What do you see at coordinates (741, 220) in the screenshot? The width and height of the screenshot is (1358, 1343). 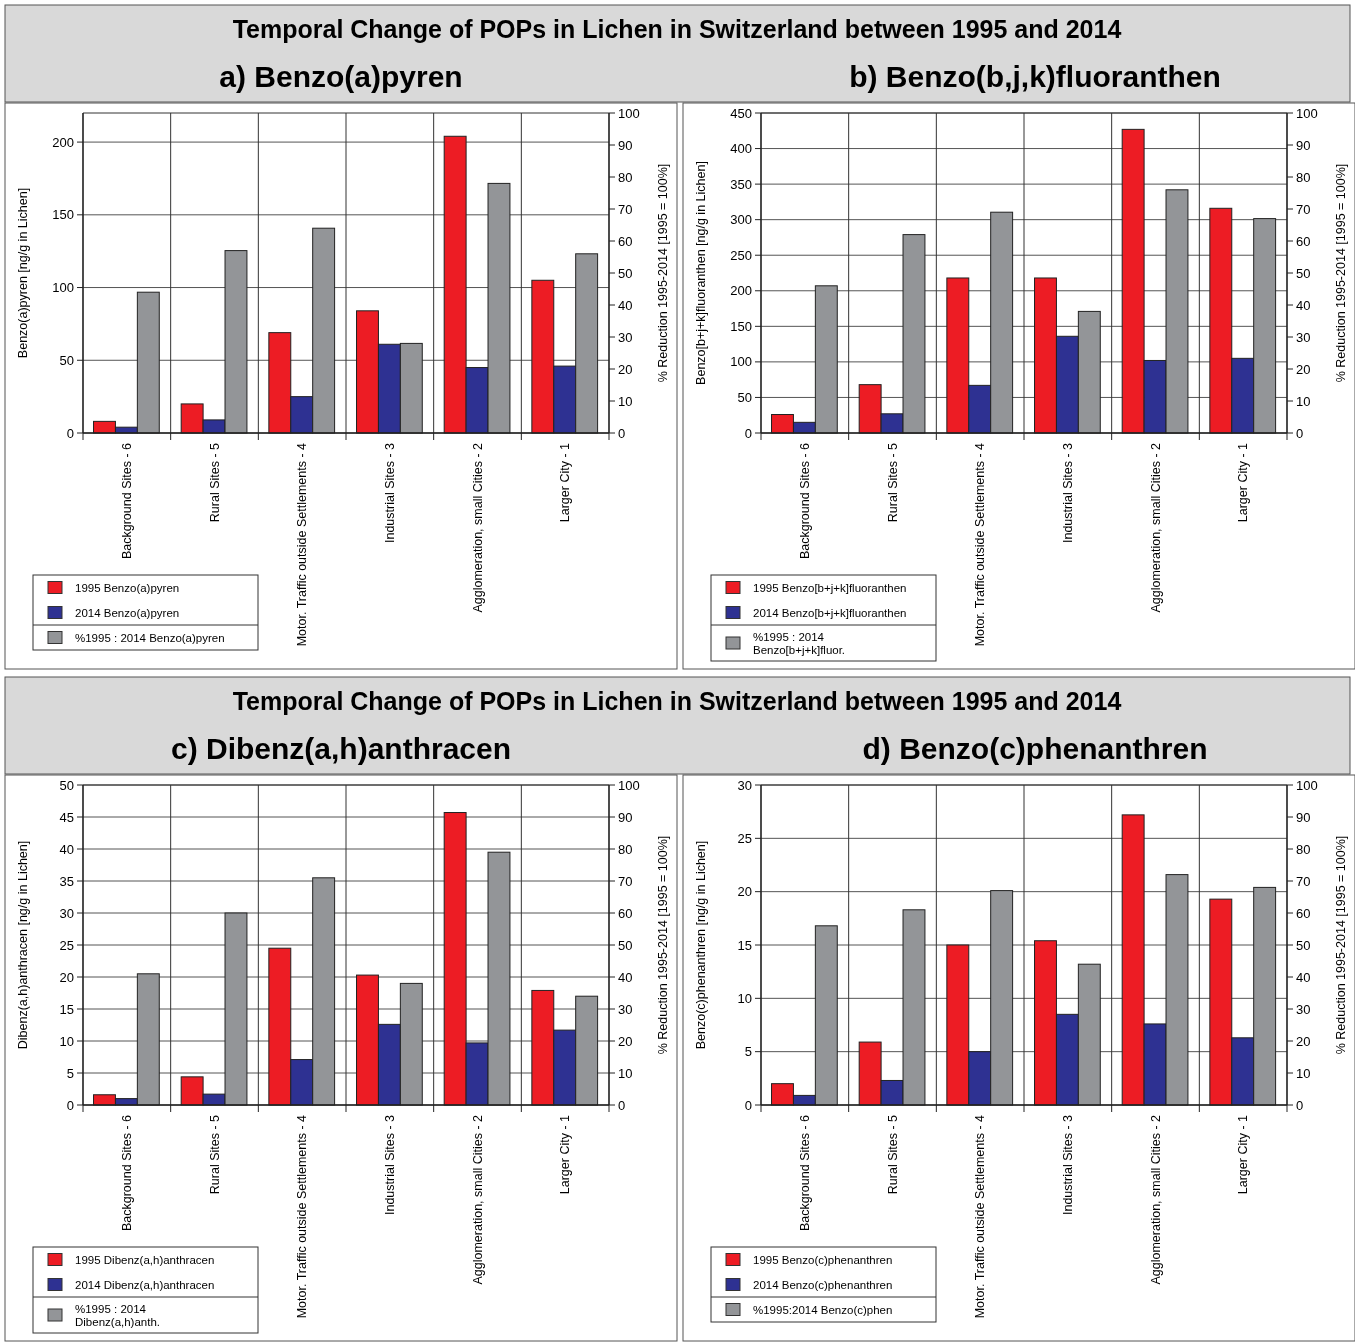 I see `y-tick-label: 300` at bounding box center [741, 220].